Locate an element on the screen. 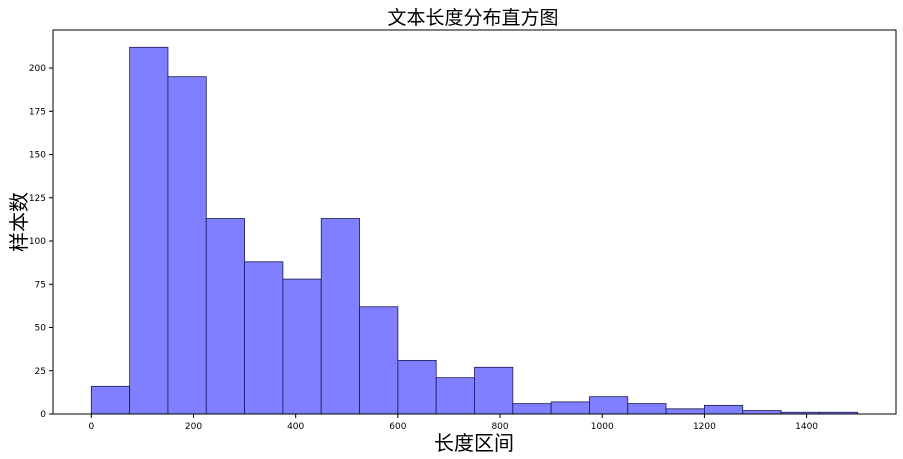  y-tick-label: 175 is located at coordinates (37, 112).